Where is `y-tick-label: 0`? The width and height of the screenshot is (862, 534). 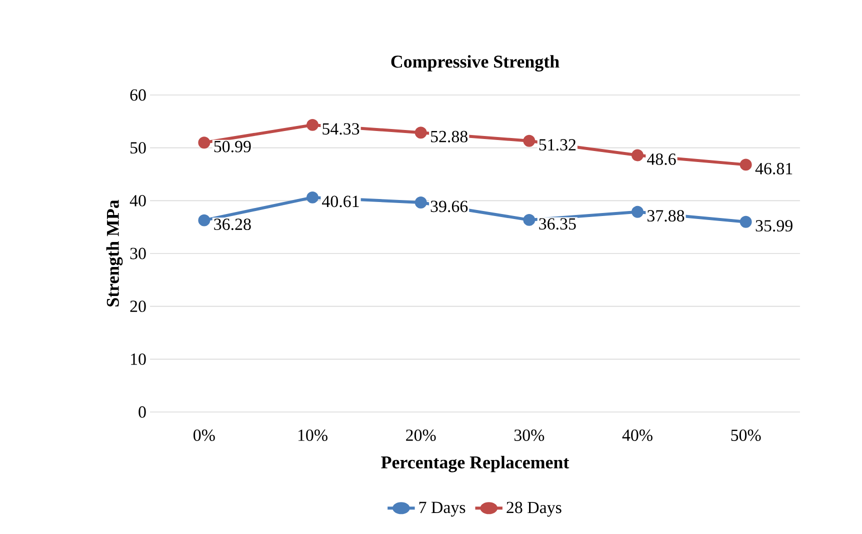
y-tick-label: 0 is located at coordinates (142, 412).